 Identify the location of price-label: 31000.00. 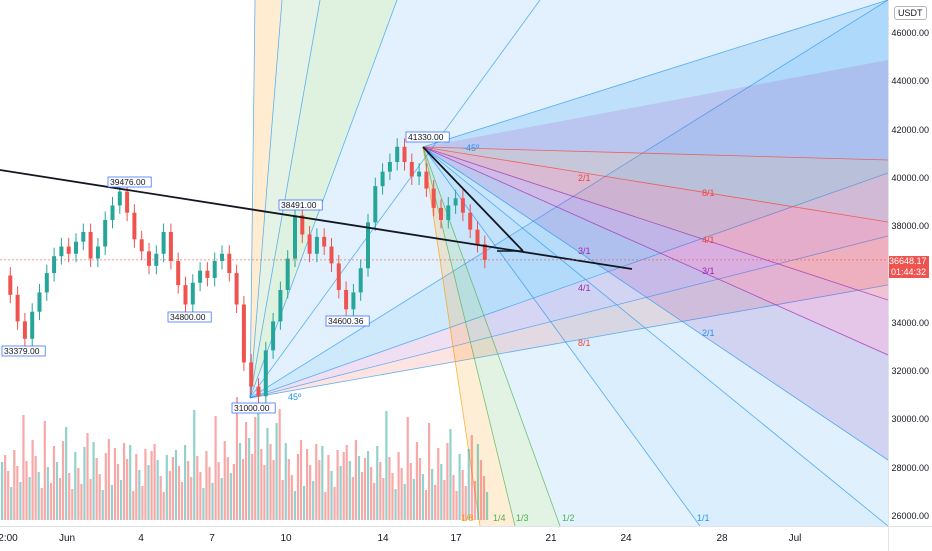
(253, 408).